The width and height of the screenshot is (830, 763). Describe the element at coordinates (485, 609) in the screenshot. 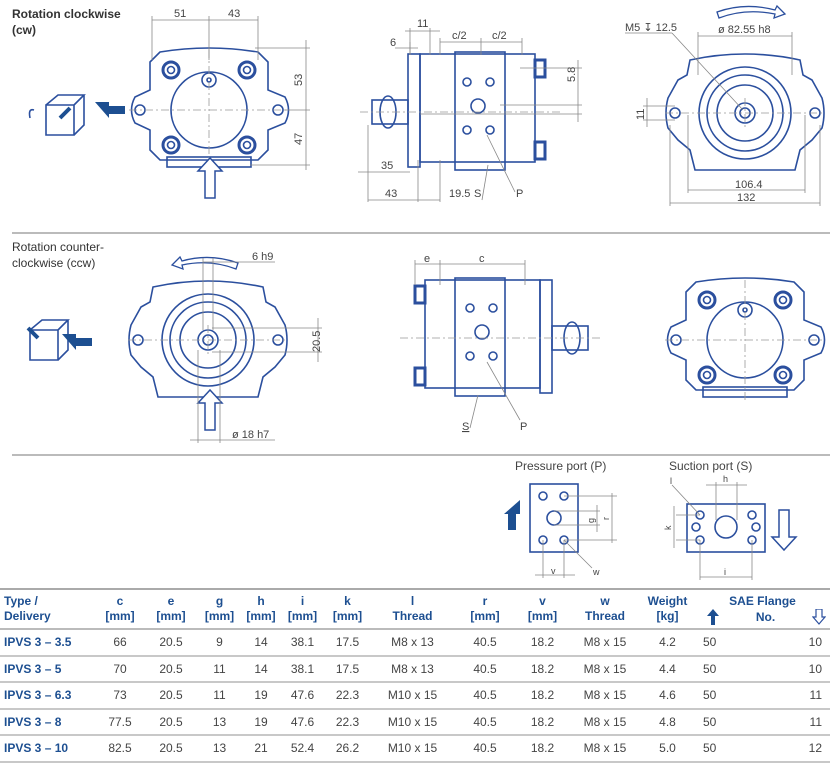

I see `header-r: r [mm]` at that location.